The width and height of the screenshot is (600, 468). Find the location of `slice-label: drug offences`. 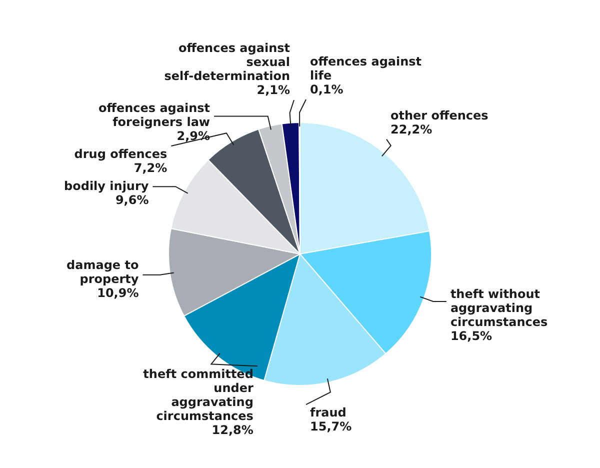

slice-label: drug offences is located at coordinates (121, 154).